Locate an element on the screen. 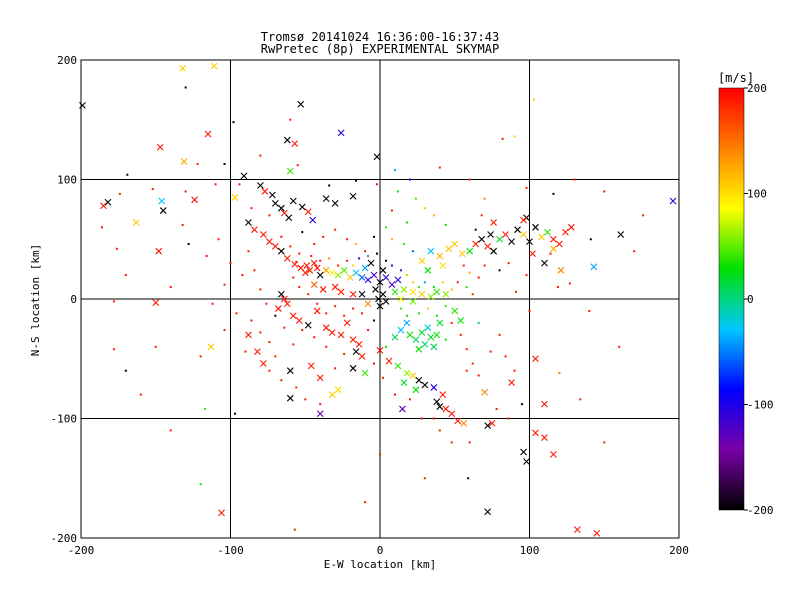 The height and width of the screenshot is (600, 800). x-tick-label: -100 is located at coordinates (230, 550).